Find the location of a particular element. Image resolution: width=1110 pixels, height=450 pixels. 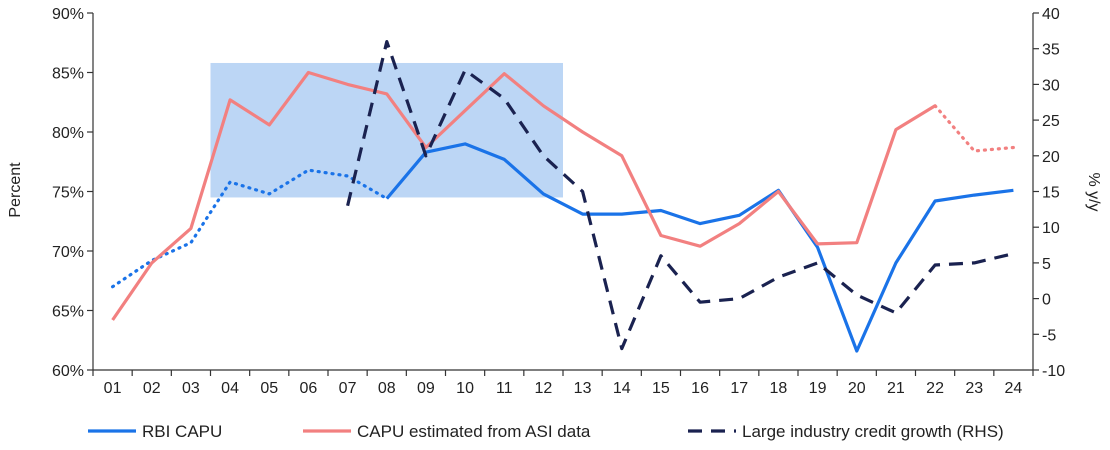

left-tick-label: 90% is located at coordinates (68, 14).